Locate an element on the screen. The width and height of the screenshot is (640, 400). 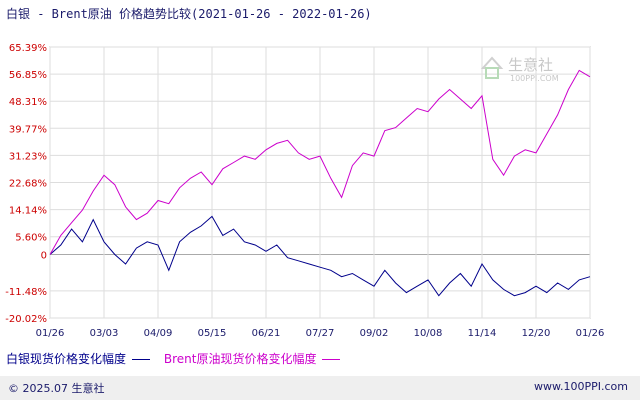
x-tick-label: 07/27 is located at coordinates (320, 333).